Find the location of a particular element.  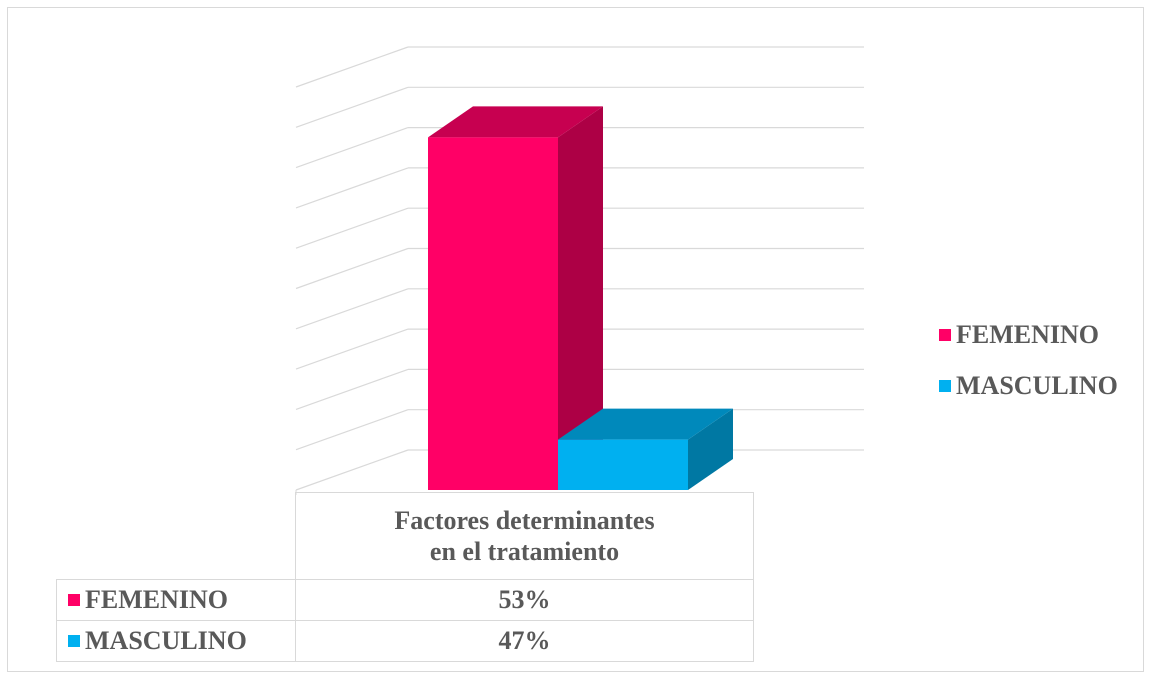

data-table-series-masculino: MASCULINO is located at coordinates (176, 641).